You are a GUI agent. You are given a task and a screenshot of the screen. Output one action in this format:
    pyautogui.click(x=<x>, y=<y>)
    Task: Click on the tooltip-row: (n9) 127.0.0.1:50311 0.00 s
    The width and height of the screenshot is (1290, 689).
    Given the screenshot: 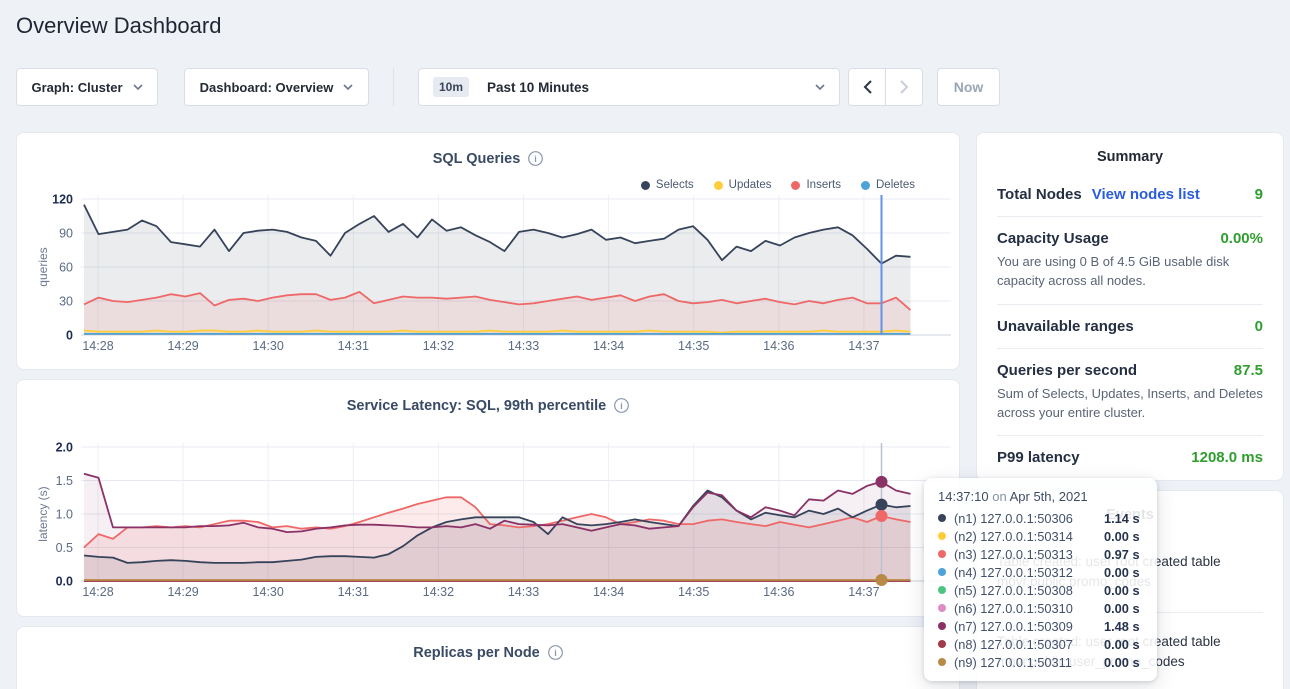 What is the action you would take?
    pyautogui.click(x=1040, y=662)
    